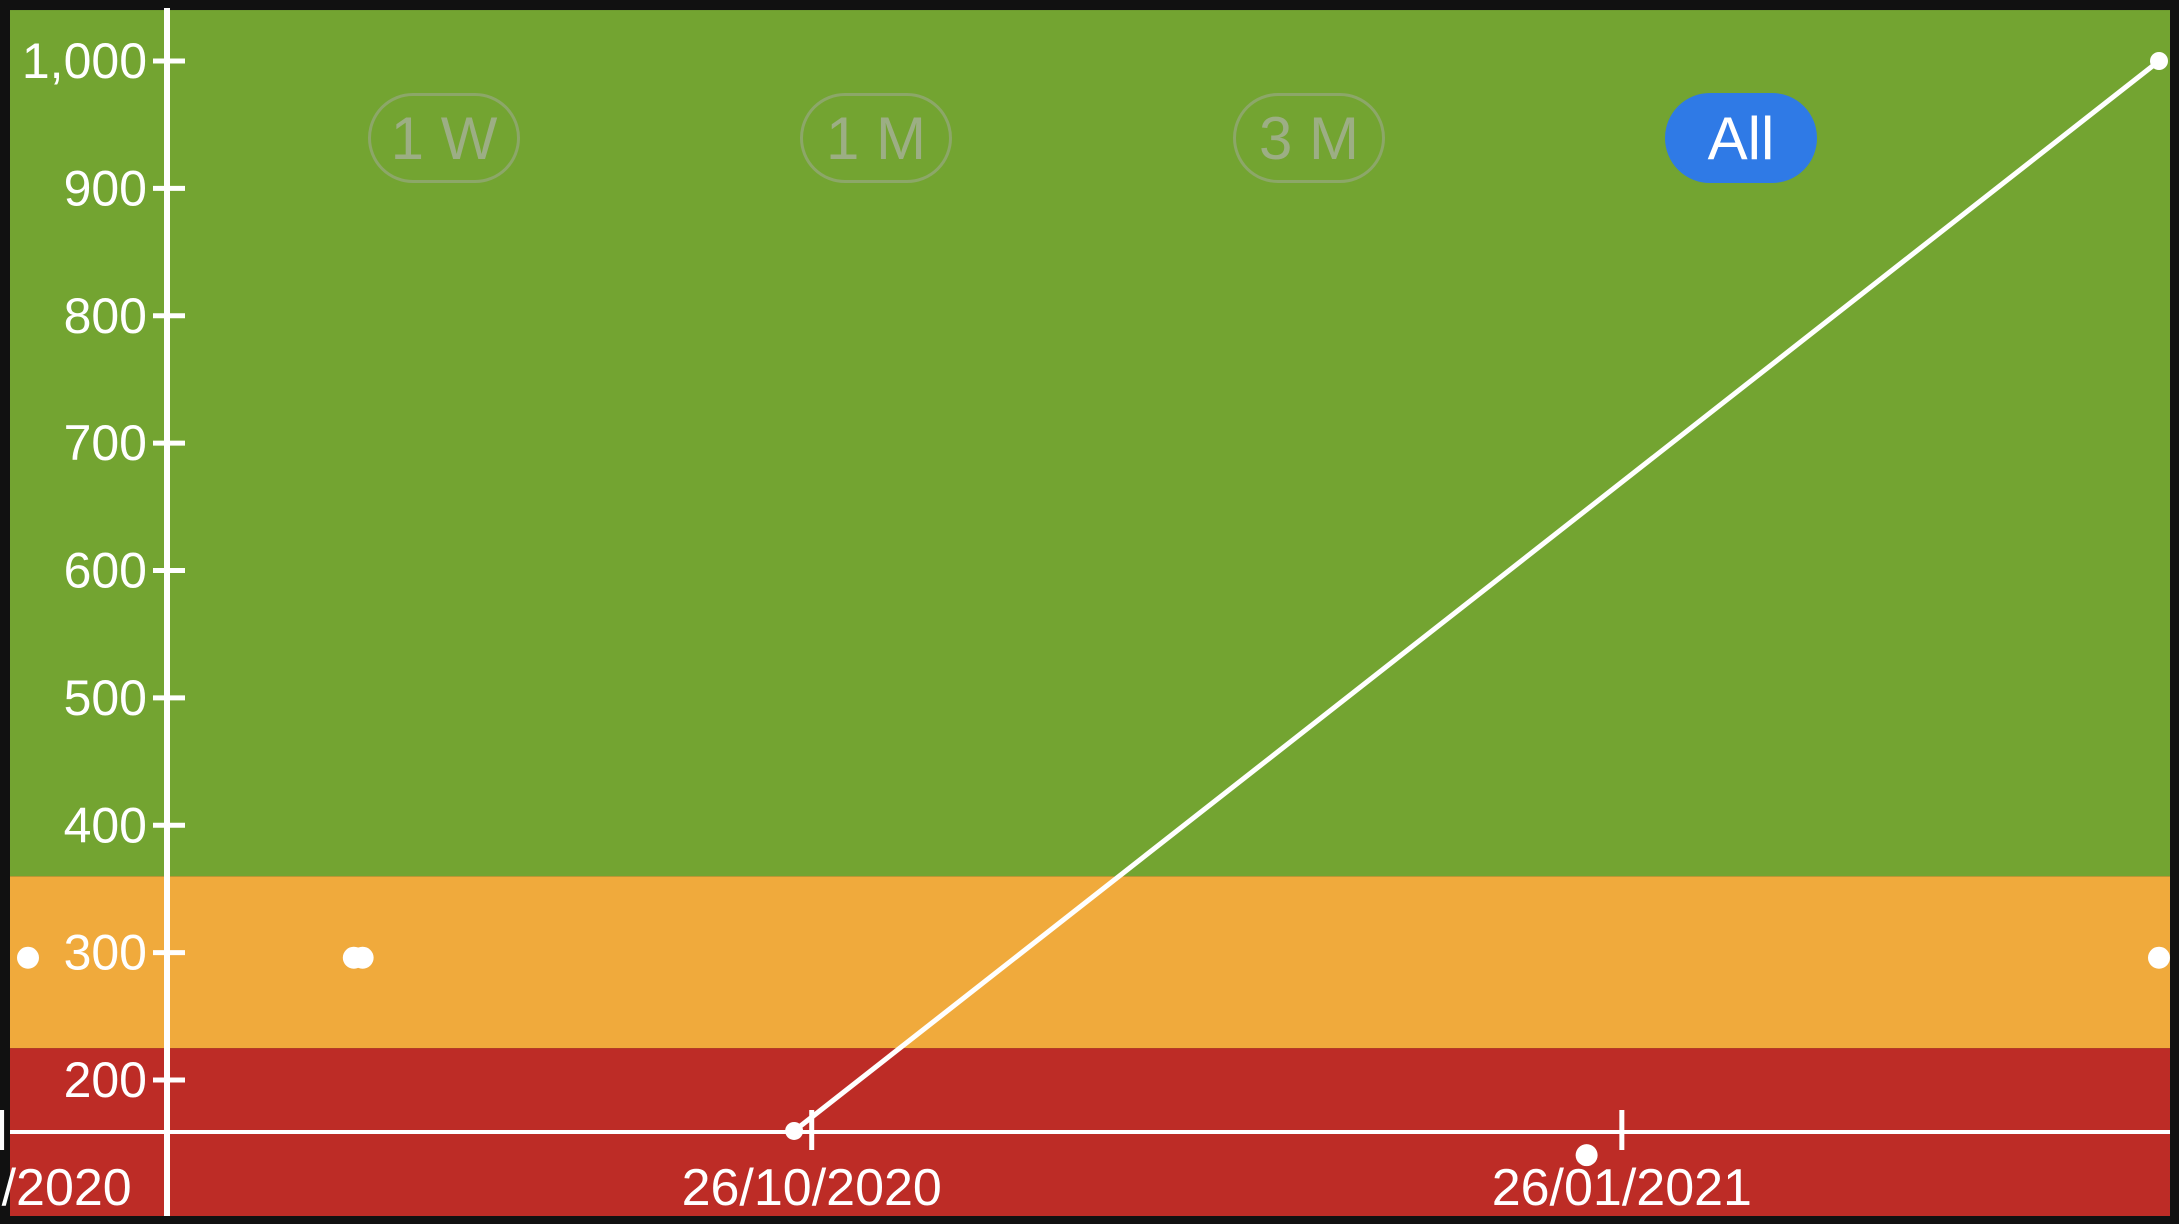 Image resolution: width=2179 pixels, height=1224 pixels. What do you see at coordinates (105, 1080) in the screenshot?
I see `y-tick-label-200: 200` at bounding box center [105, 1080].